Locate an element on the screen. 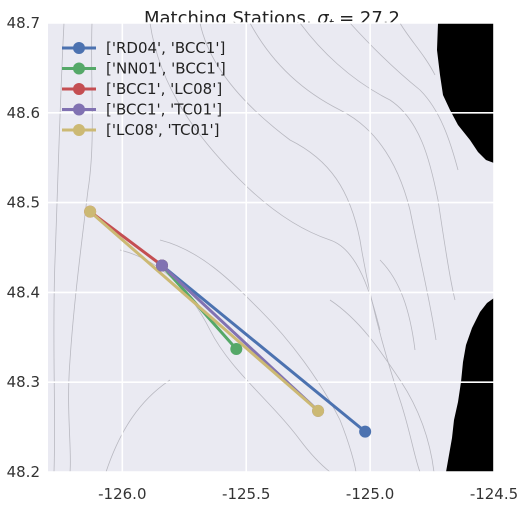 This screenshot has width=526, height=507. legend-label: ['LC08', 'TC01'] is located at coordinates (163, 130).